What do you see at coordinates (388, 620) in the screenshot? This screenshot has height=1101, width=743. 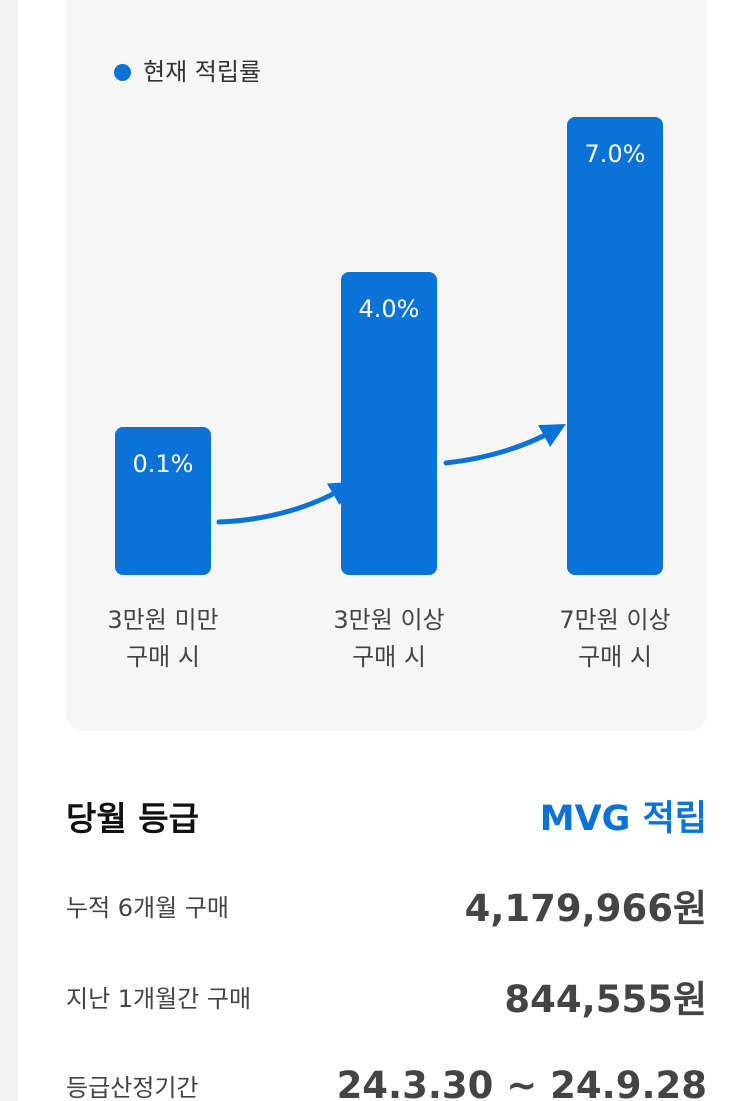 I see `category-label-2-line-1: 3만원 이상` at bounding box center [388, 620].